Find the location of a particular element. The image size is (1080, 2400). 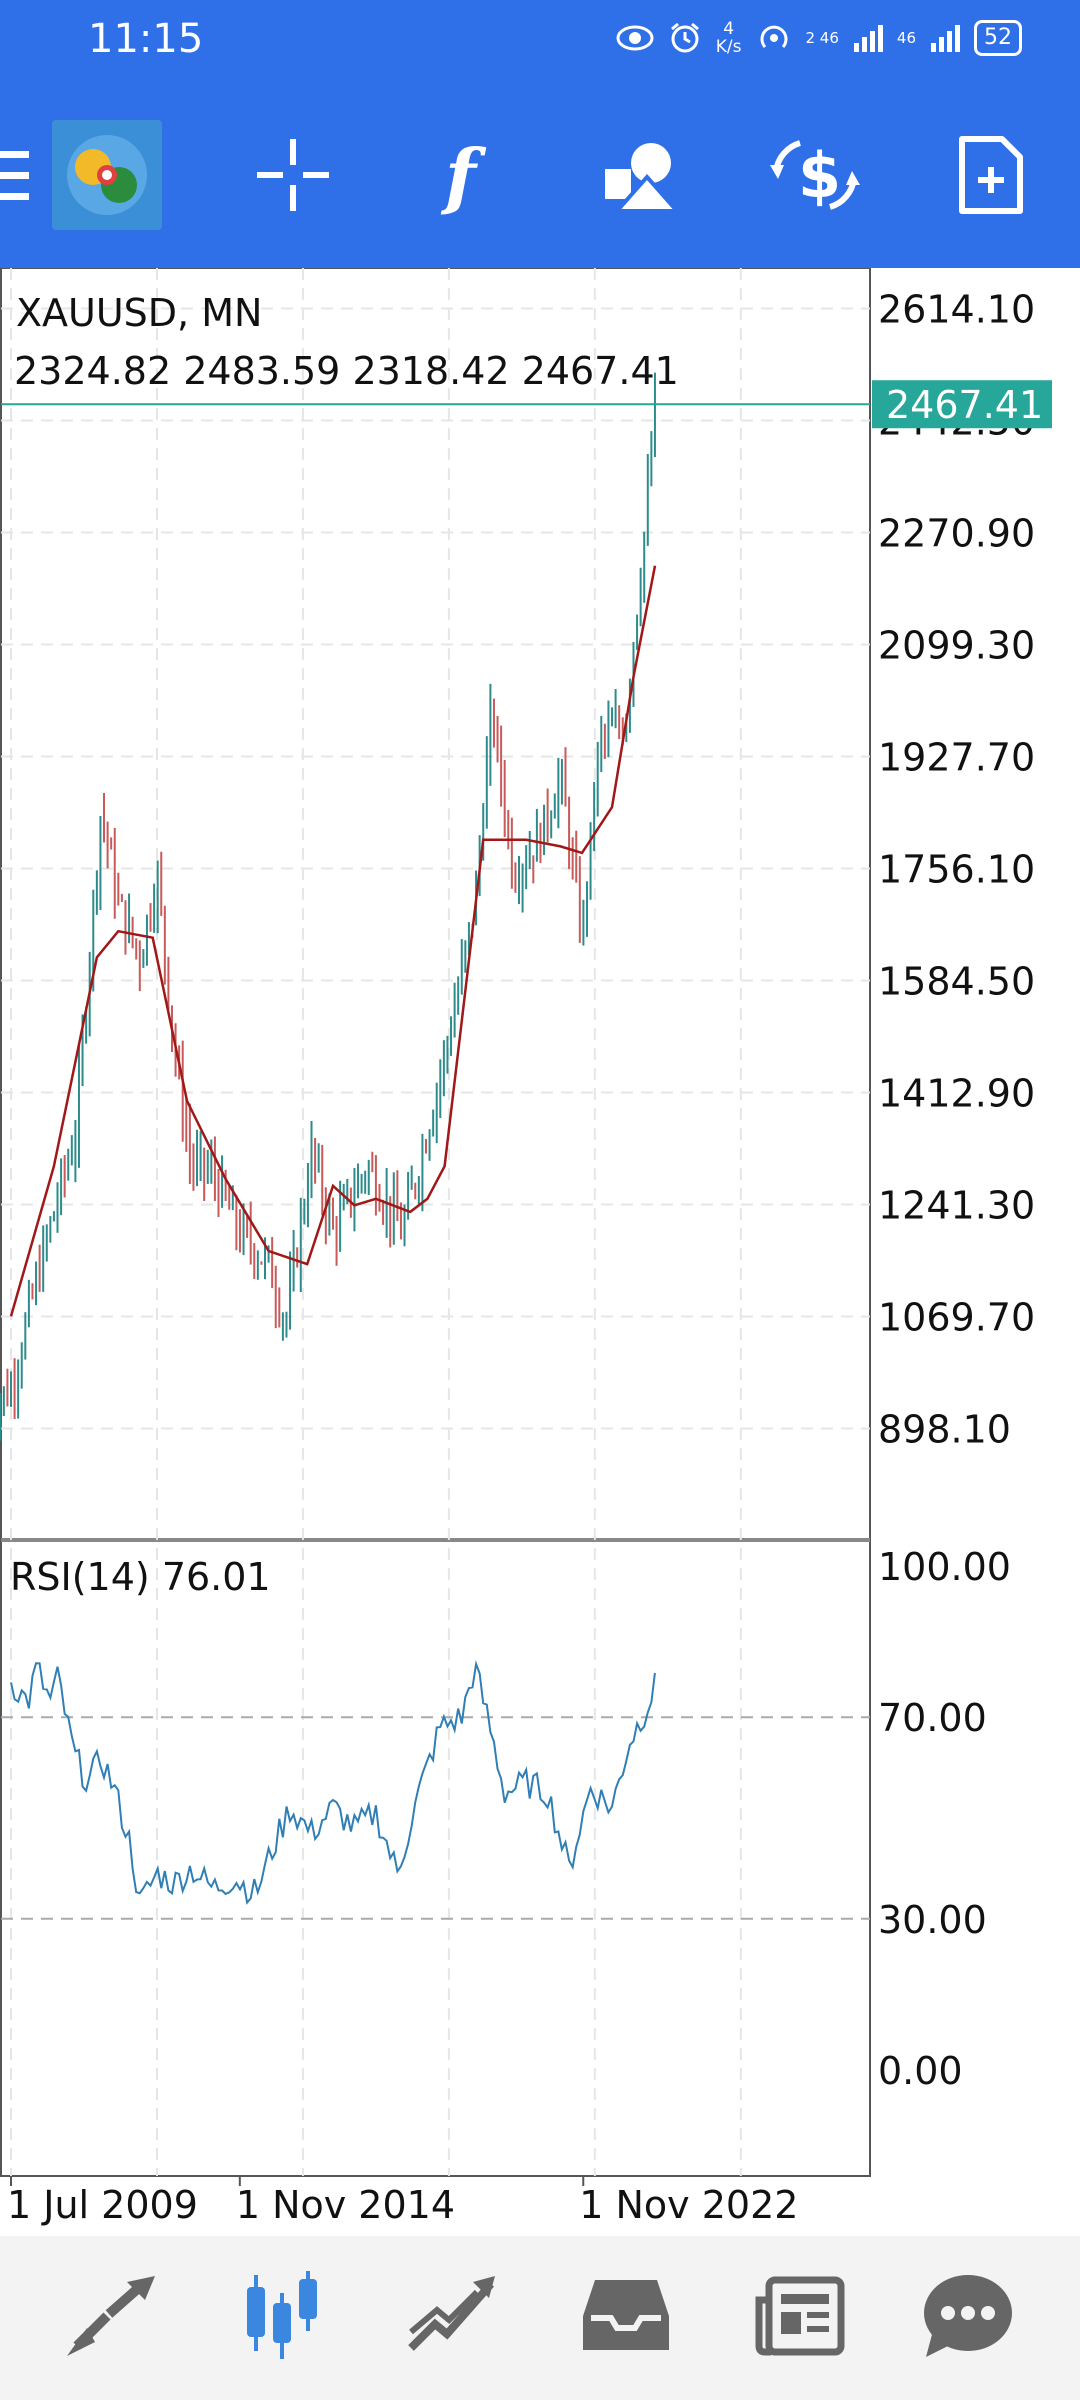

net-speed-value: 4 is located at coordinates (729, 29).